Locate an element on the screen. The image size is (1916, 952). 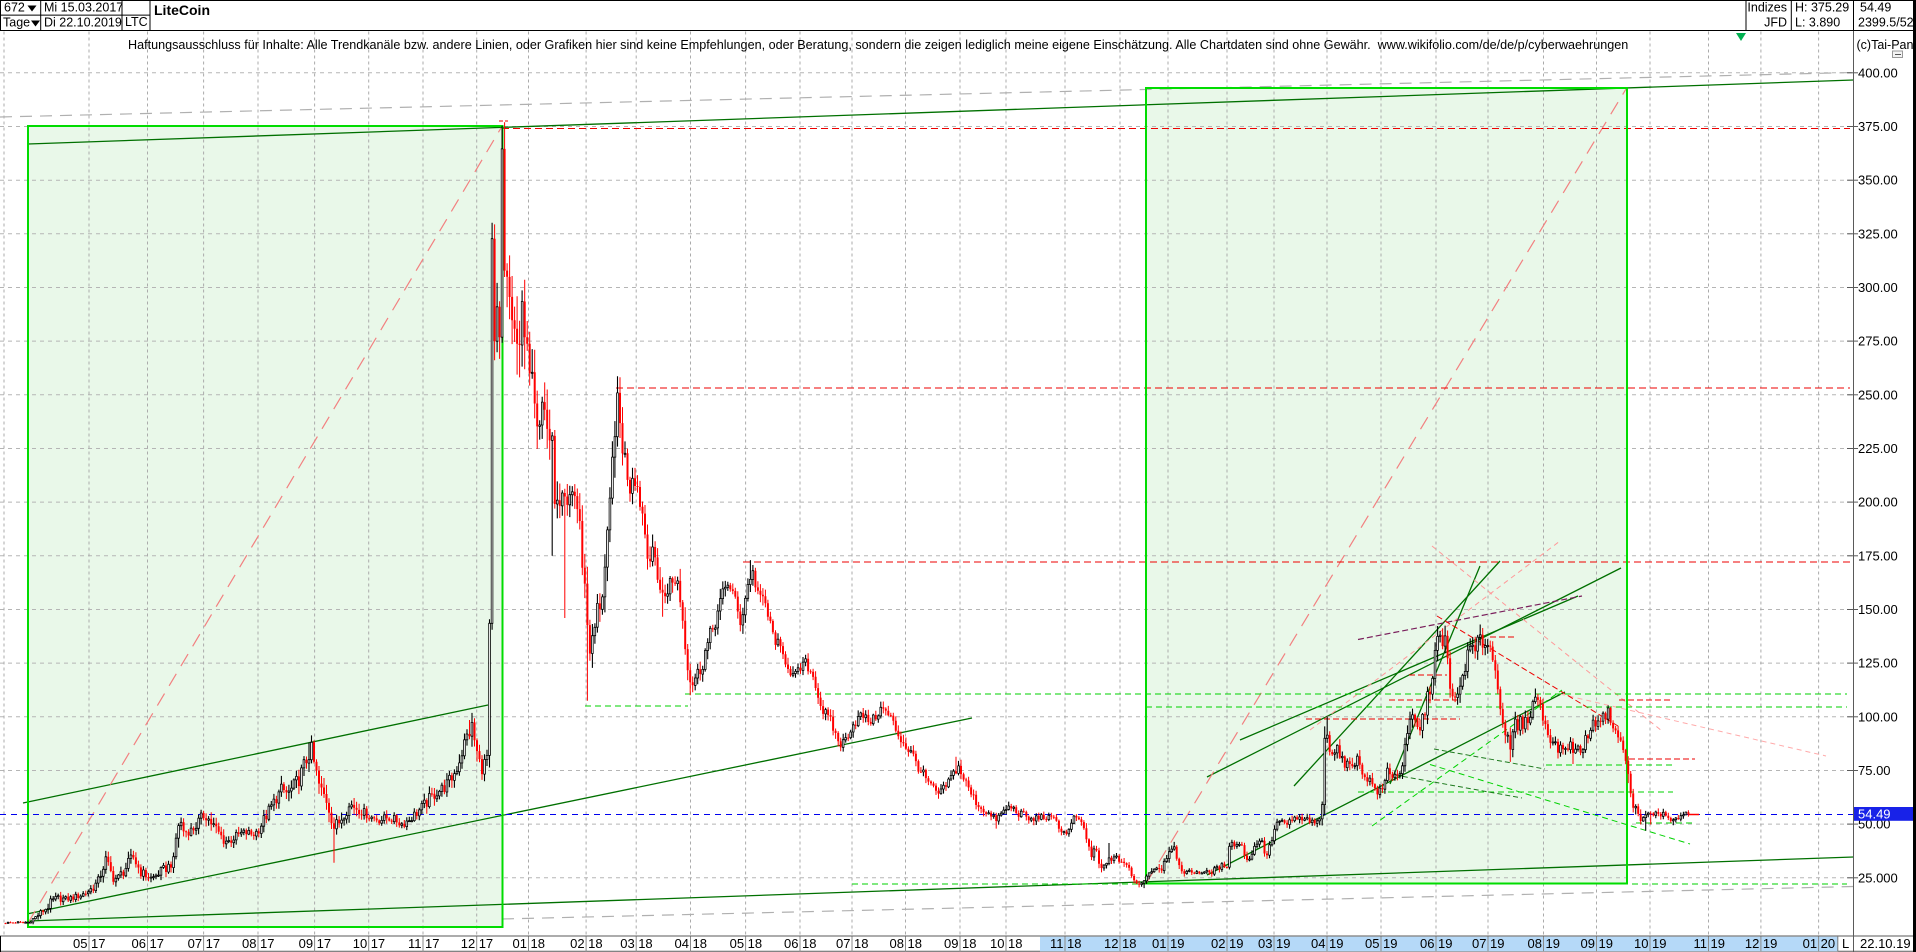
svg-text: 672 is located at coordinates (14, 8).